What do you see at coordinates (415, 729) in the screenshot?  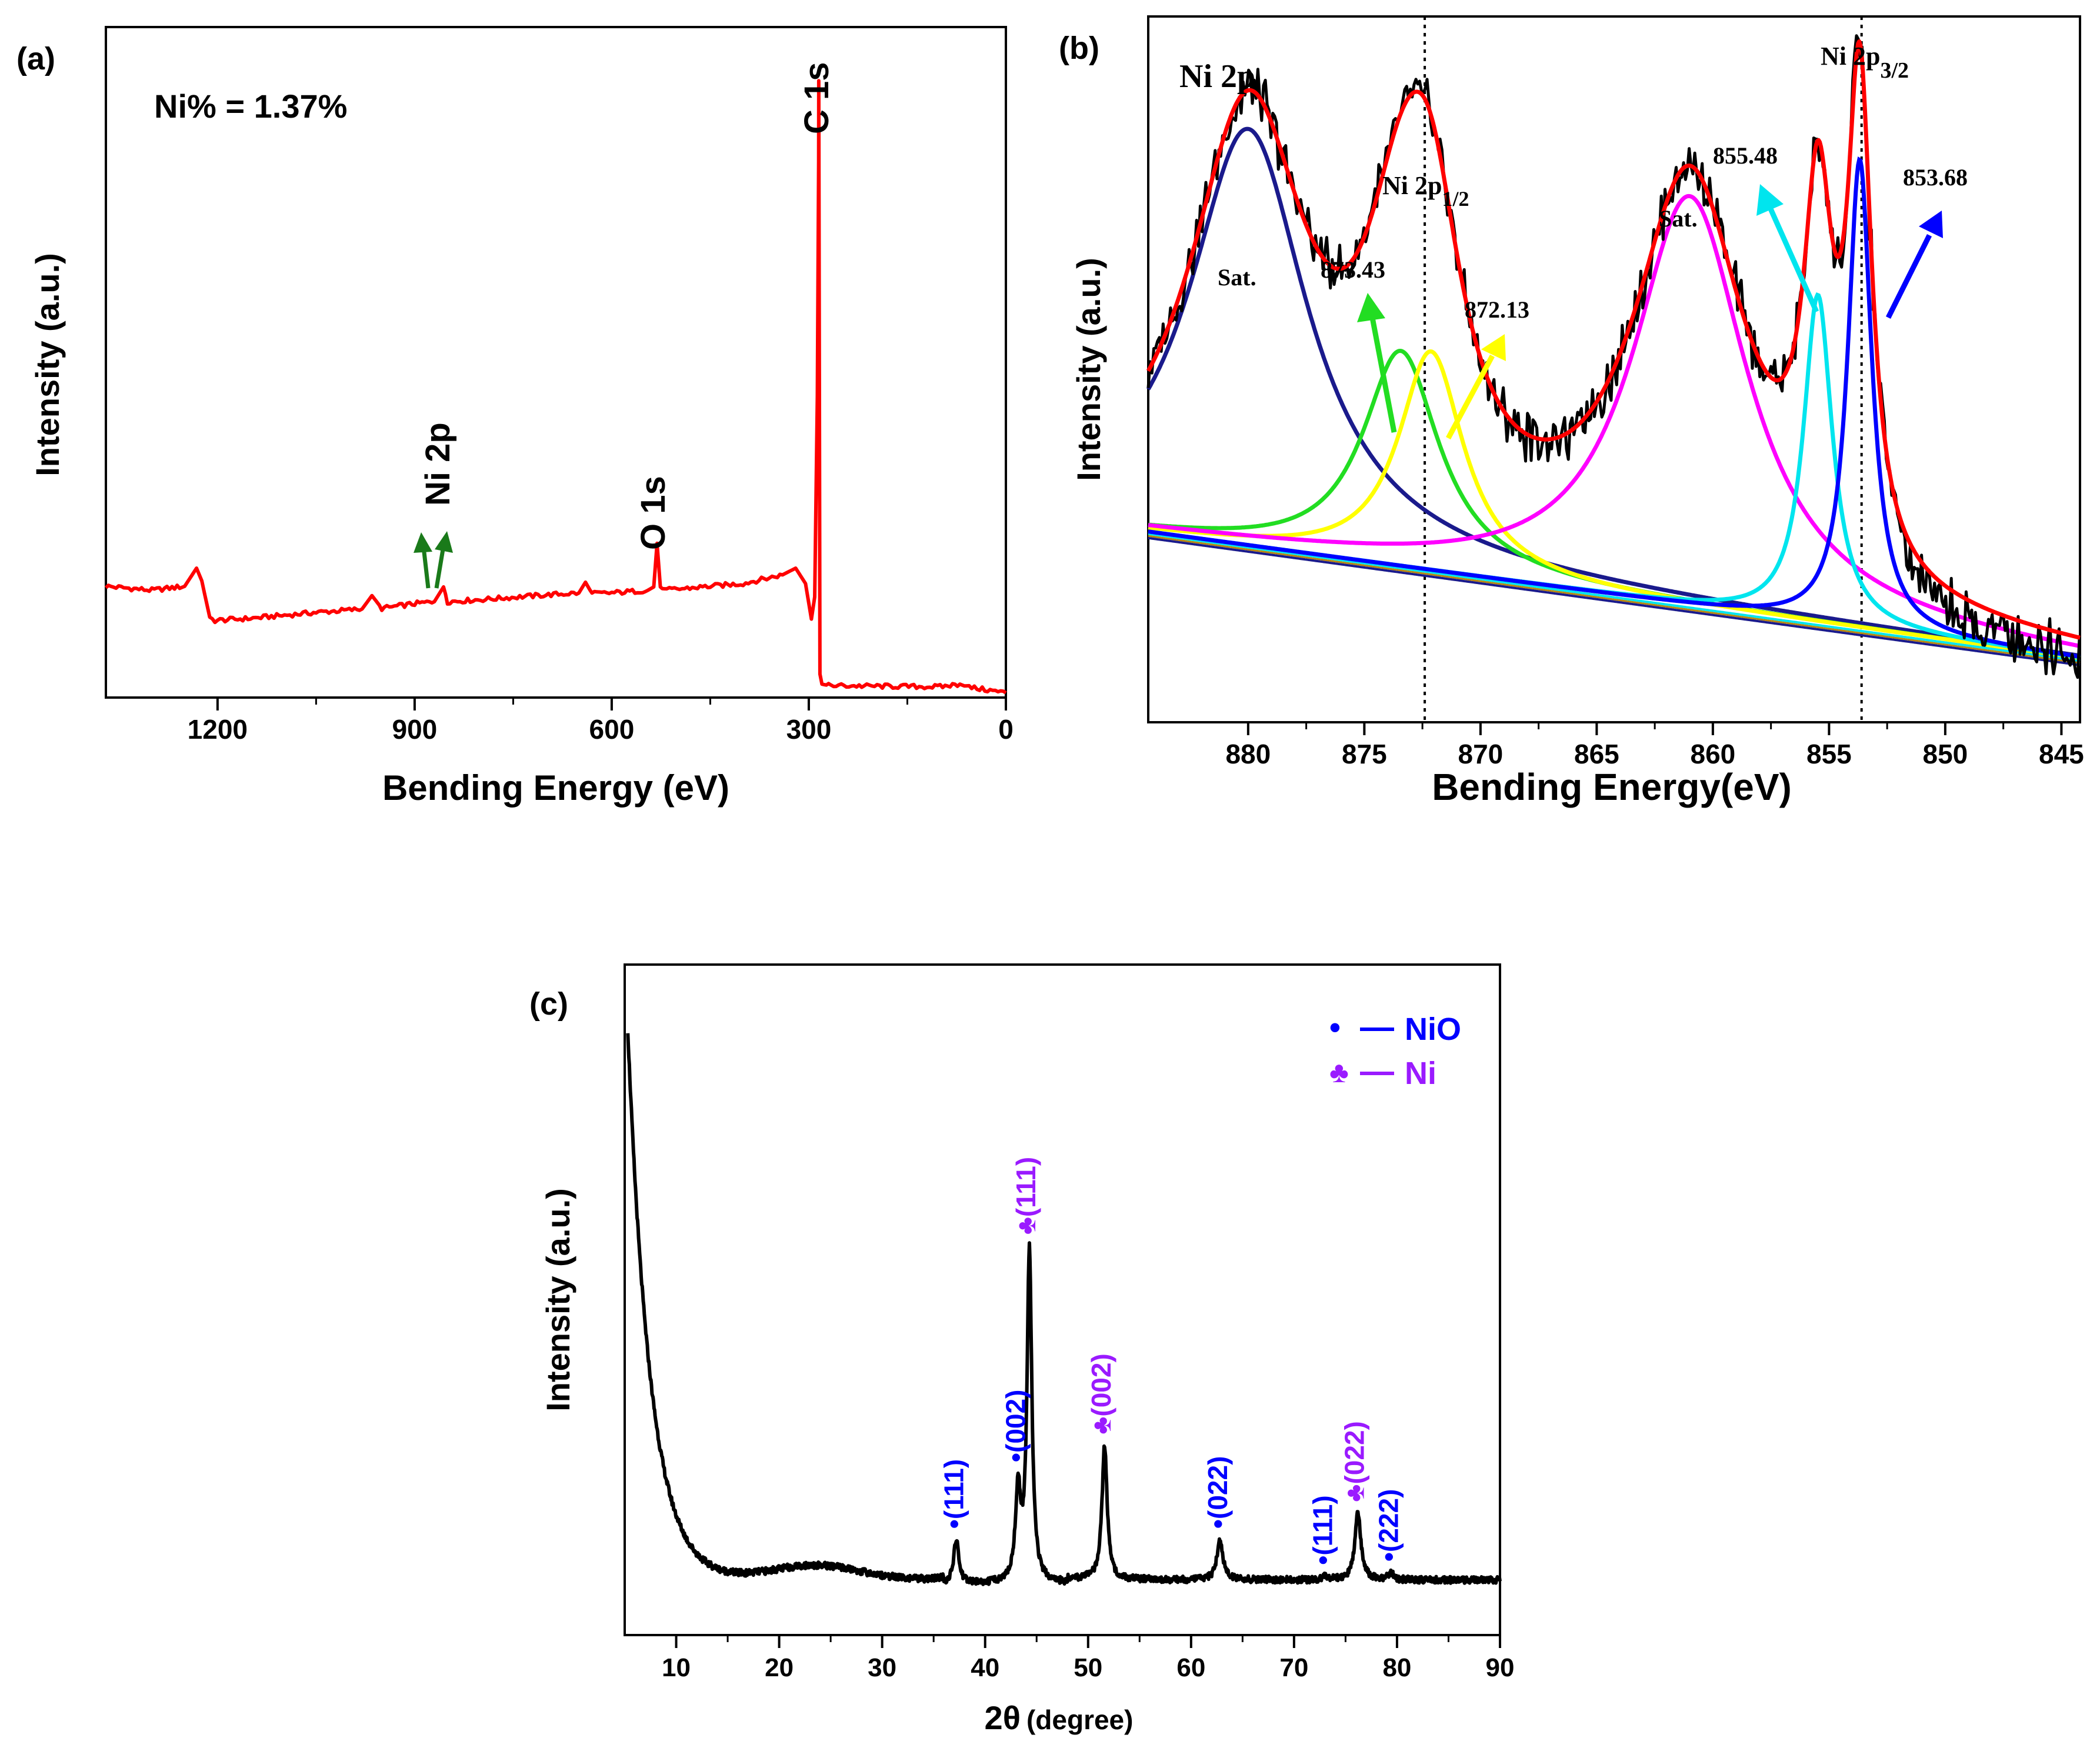 I see `panel-a-x-tick-label-1: 900` at bounding box center [415, 729].